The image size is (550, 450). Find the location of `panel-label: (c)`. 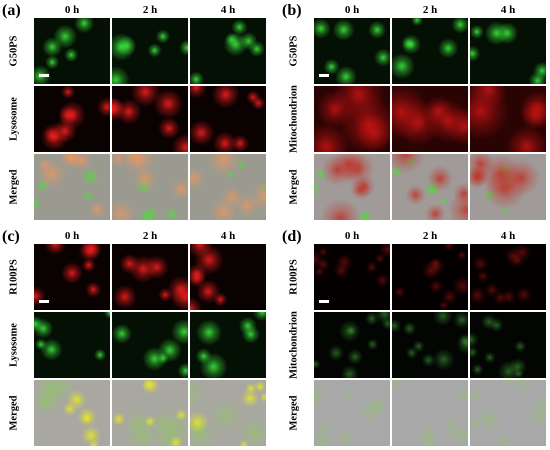

panel-label: (c) is located at coordinates (11, 236).